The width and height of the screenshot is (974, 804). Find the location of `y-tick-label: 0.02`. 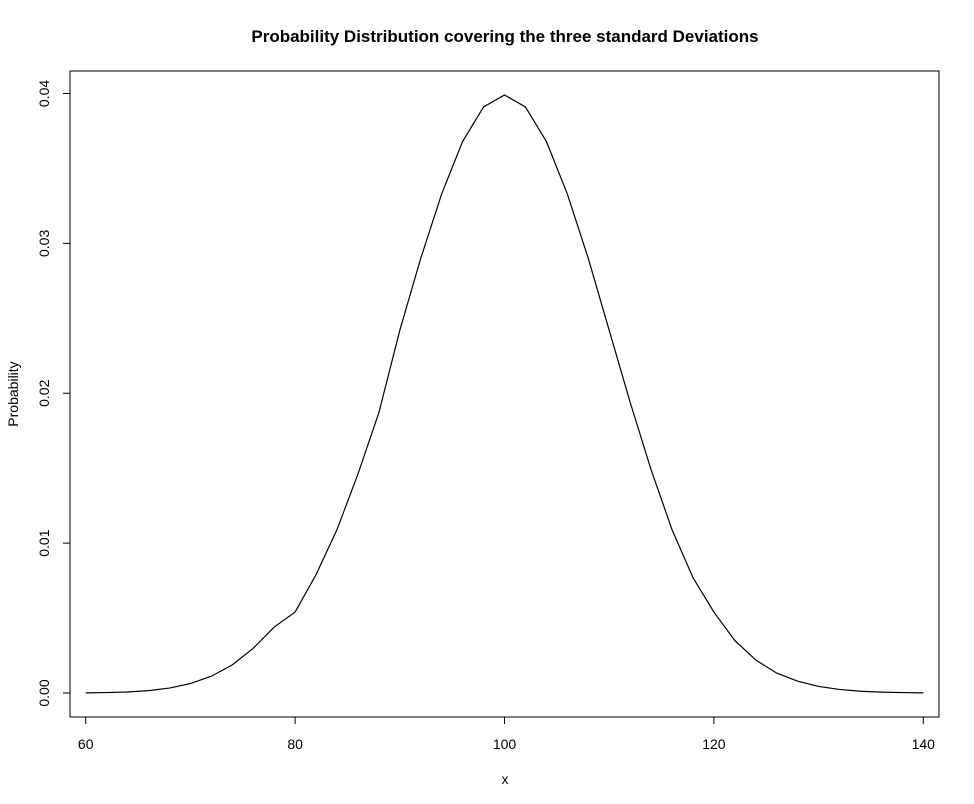

y-tick-label: 0.02 is located at coordinates (44, 392).